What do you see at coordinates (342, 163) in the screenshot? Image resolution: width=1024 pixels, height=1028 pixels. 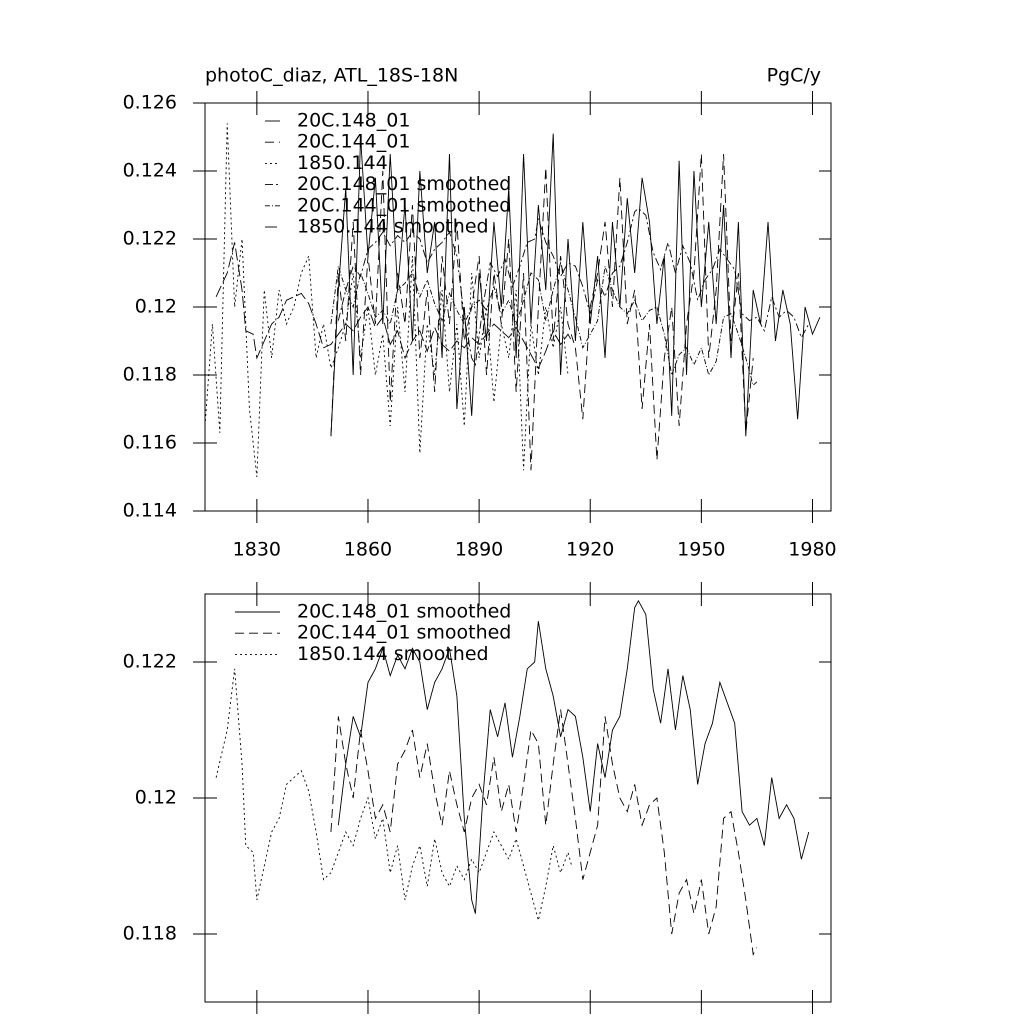 I see `legend-label: 1850.144` at bounding box center [342, 163].